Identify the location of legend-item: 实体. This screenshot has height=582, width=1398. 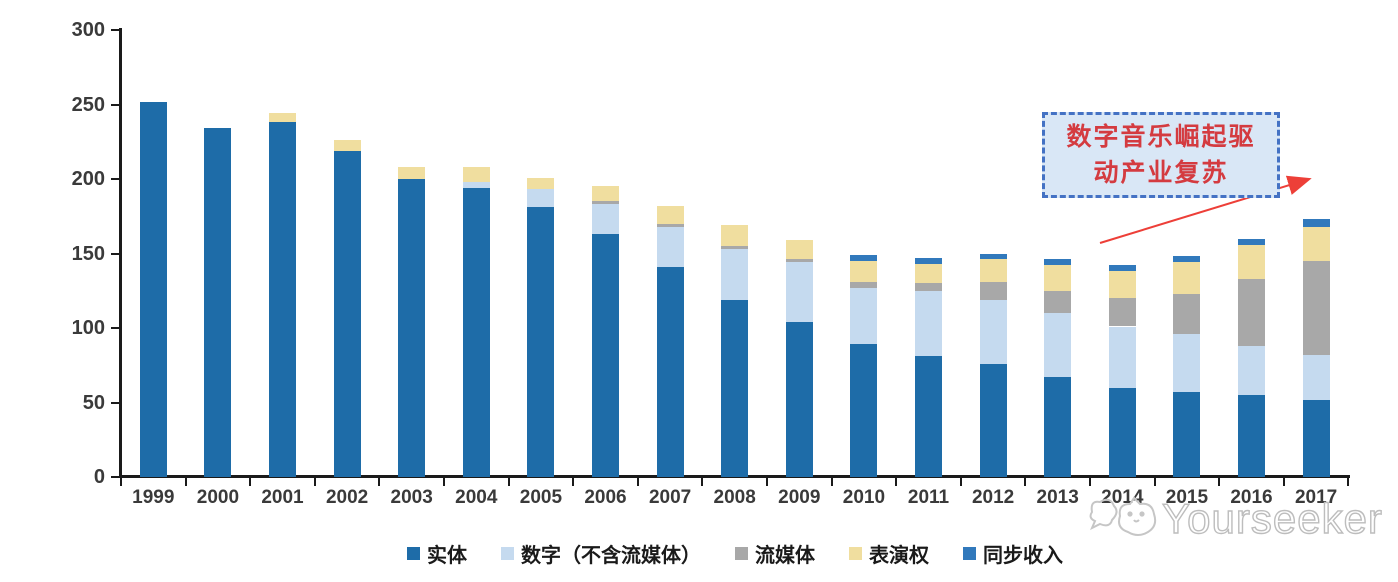
(437, 553).